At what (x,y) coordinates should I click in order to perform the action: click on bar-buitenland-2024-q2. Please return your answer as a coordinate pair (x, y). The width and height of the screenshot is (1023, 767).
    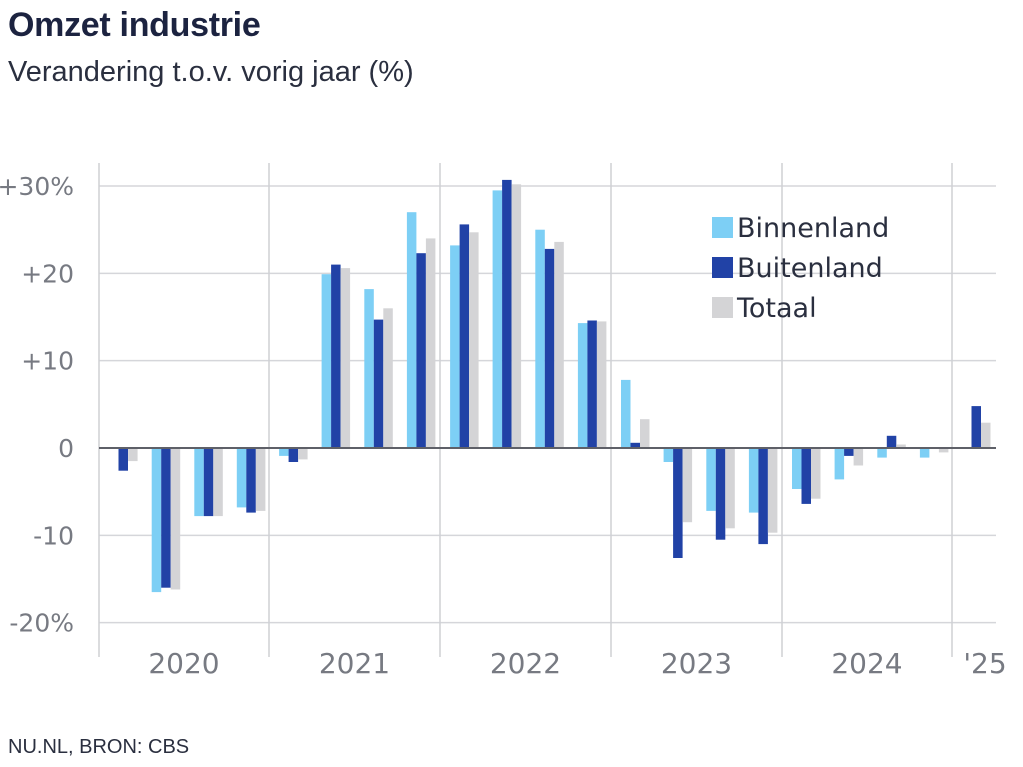
    Looking at the image, I should click on (849, 452).